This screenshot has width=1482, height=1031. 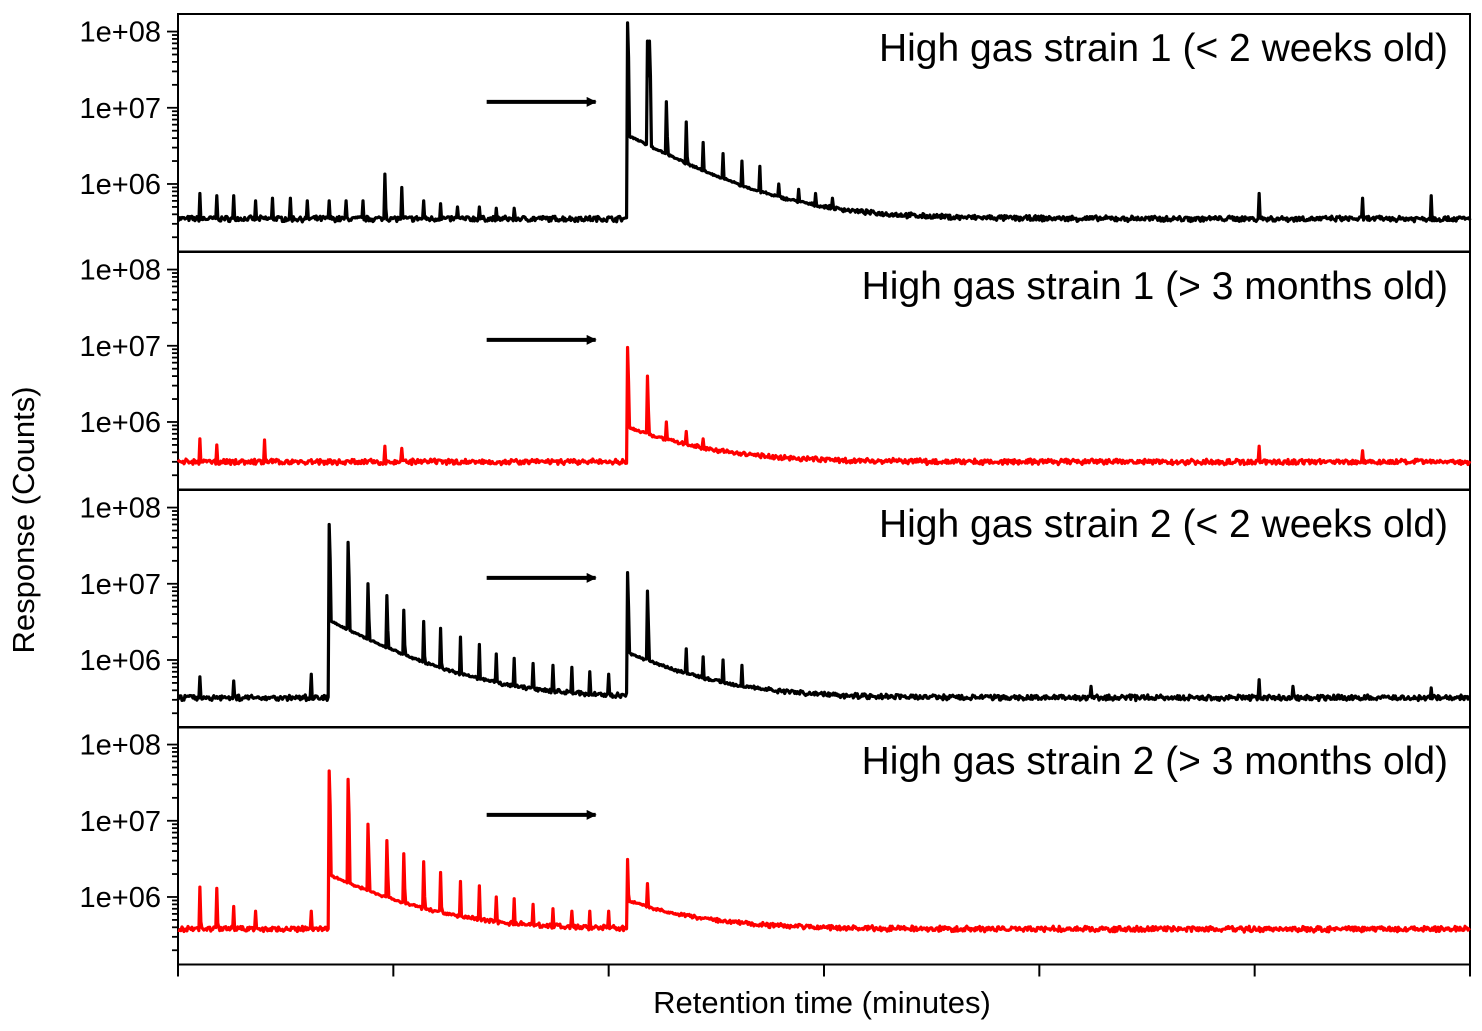 I want to click on panel-label: High gas strain 2 (> 3 months old), so click(x=1155, y=761).